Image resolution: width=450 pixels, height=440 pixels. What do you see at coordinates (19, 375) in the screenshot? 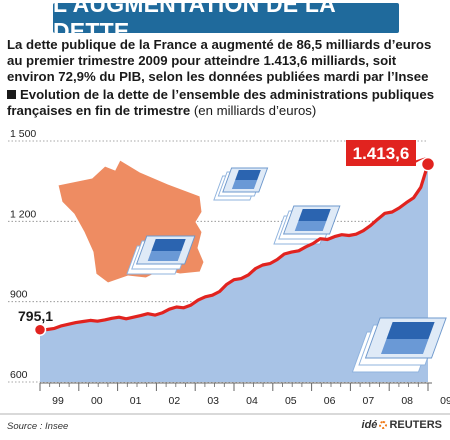
I see `y-tick-label: 600` at bounding box center [19, 375].